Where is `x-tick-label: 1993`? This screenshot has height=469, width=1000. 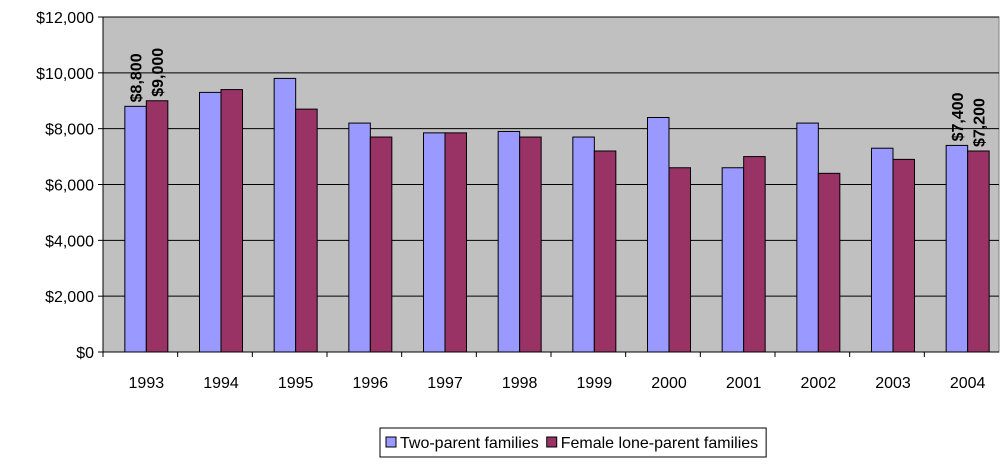
x-tick-label: 1993 is located at coordinates (147, 383).